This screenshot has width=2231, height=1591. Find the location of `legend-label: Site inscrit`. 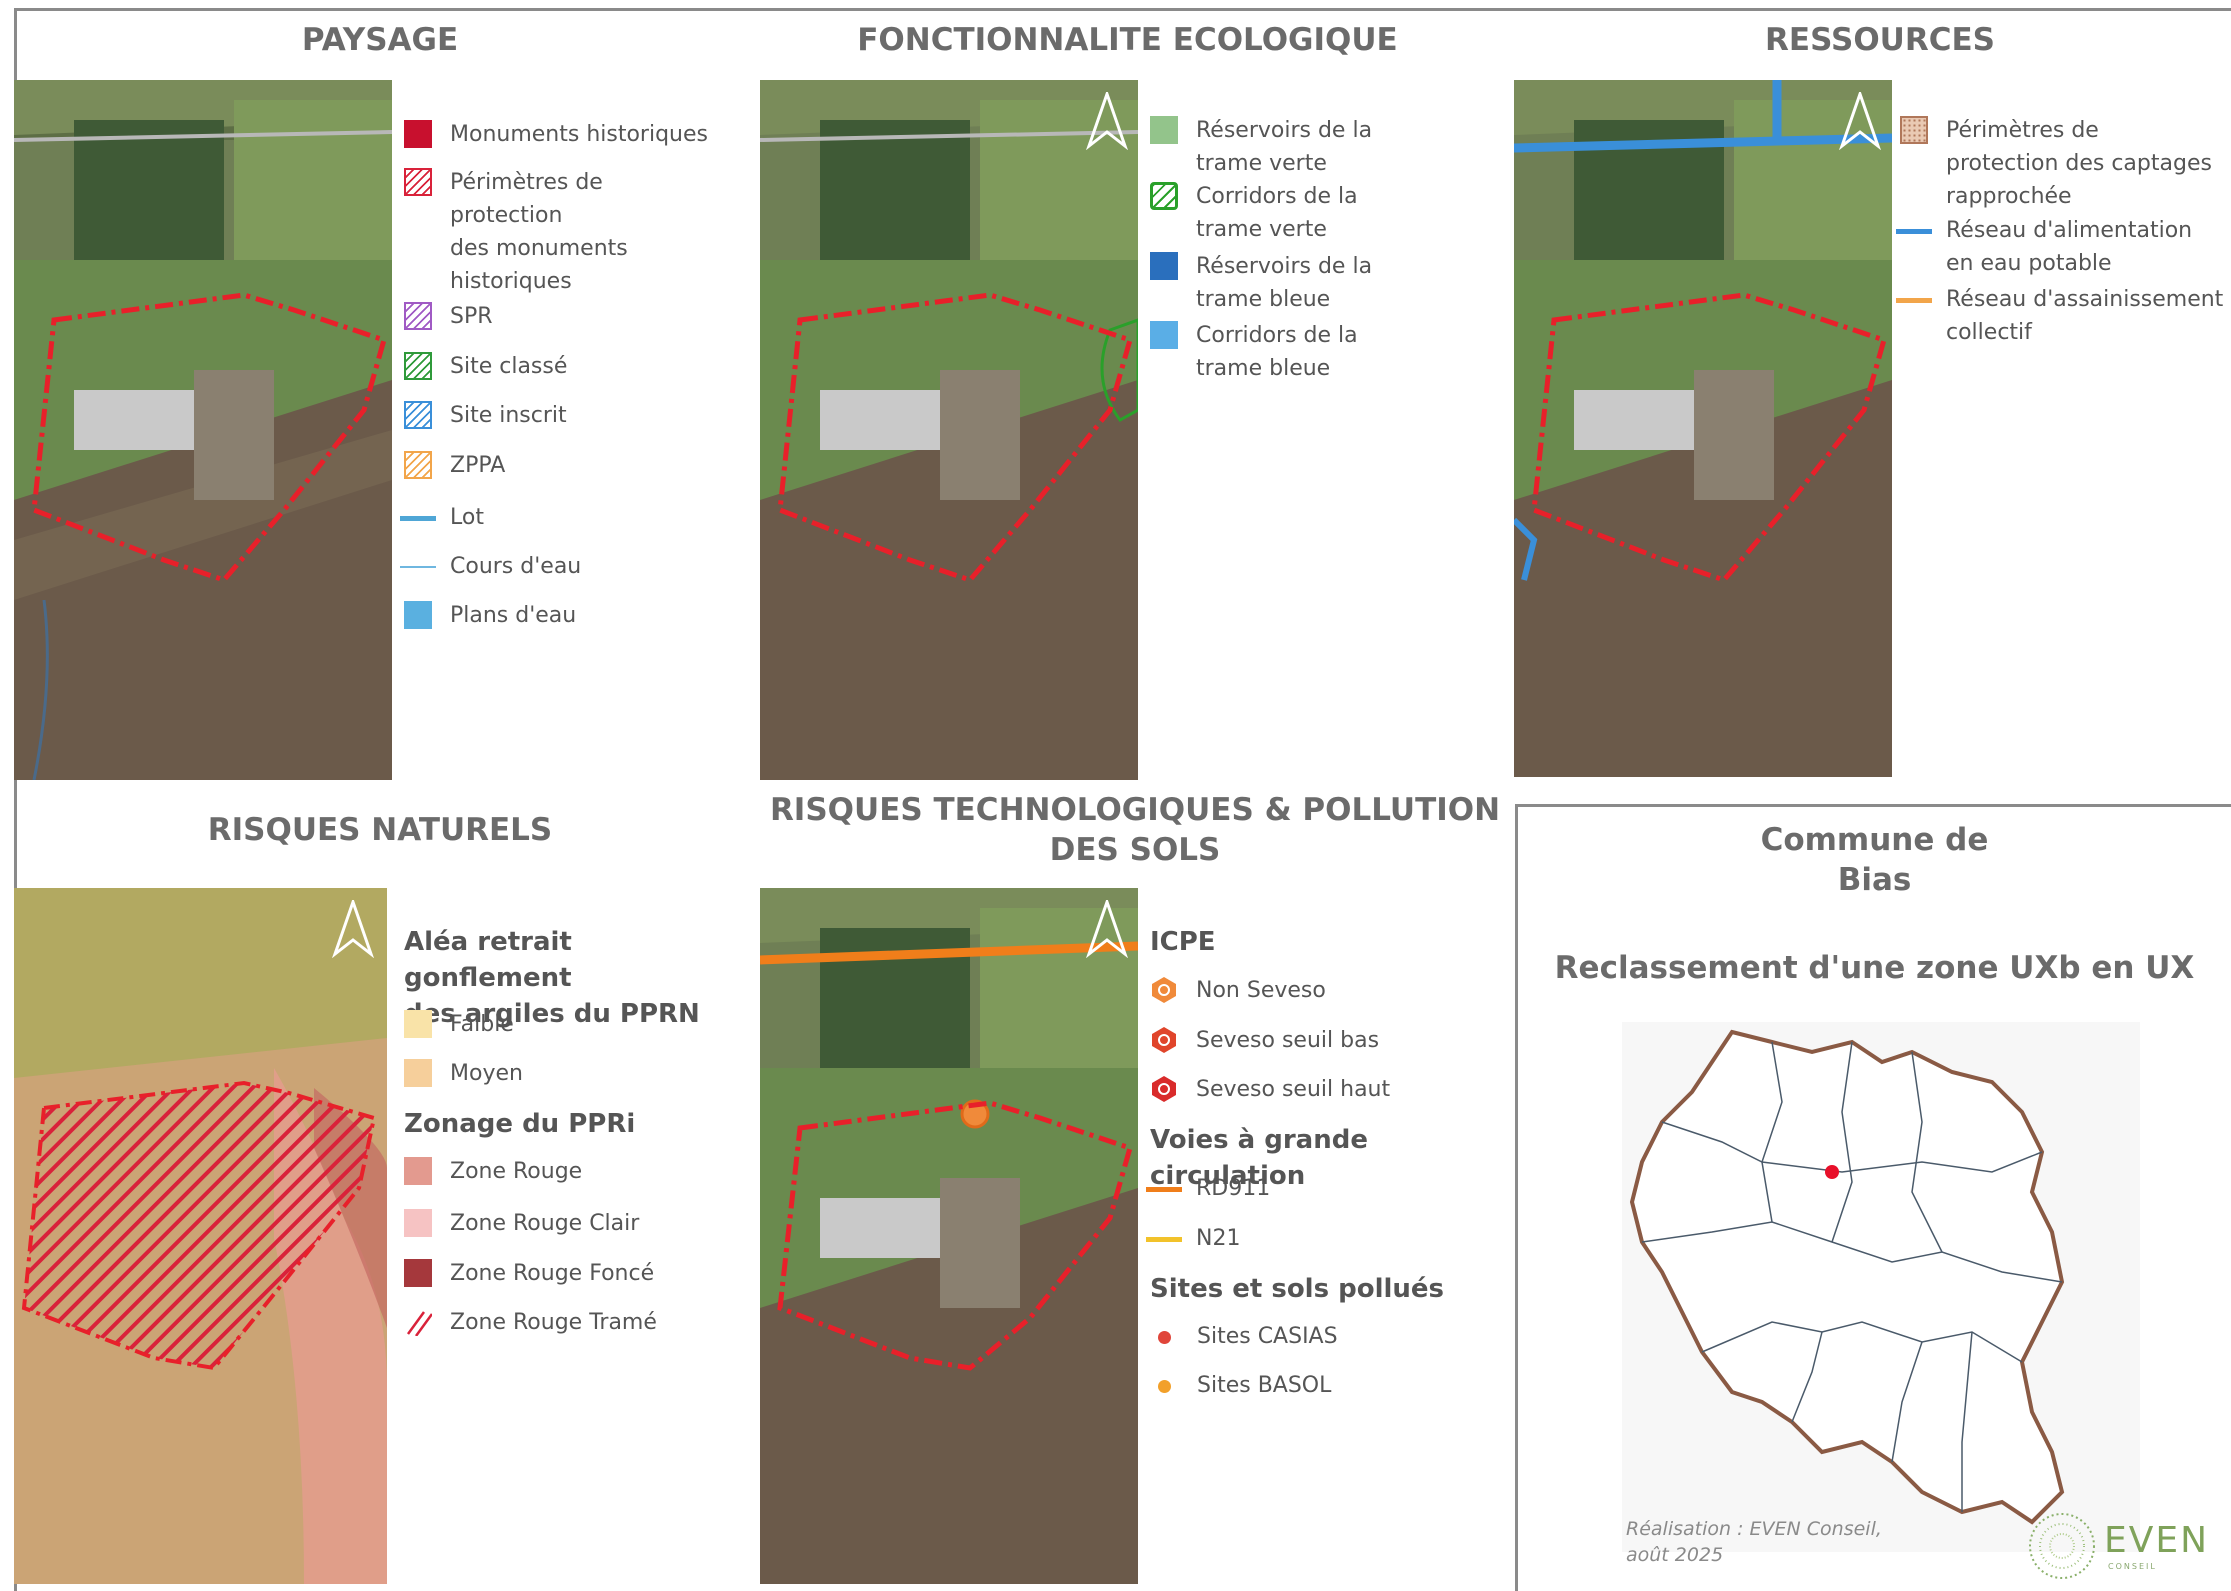

legend-label: Site inscrit is located at coordinates (508, 415).